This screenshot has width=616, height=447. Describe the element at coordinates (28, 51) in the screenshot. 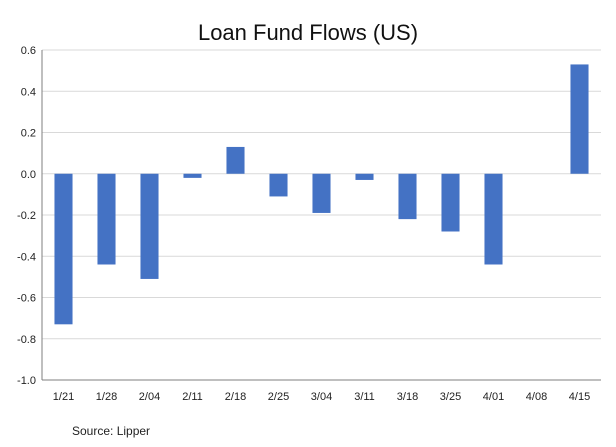

I see `y-tick-label: 0.6` at that location.